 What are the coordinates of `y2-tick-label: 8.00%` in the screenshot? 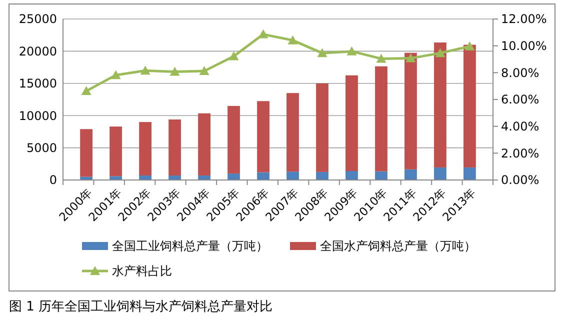 It's located at (520, 73).